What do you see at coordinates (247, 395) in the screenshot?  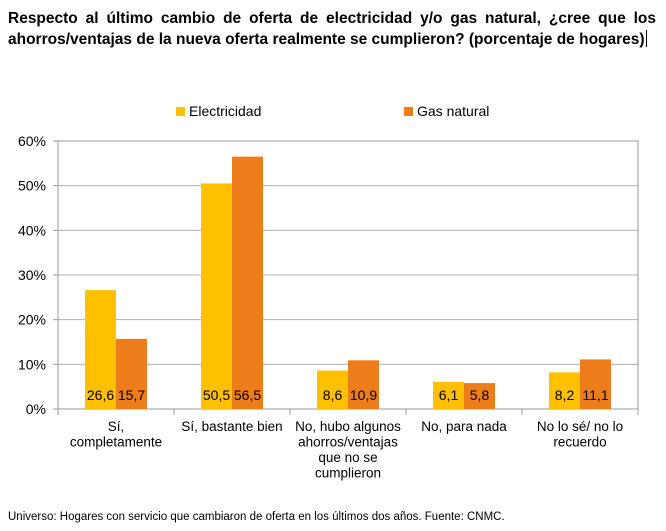 I see `data-label: 56,5` at bounding box center [247, 395].